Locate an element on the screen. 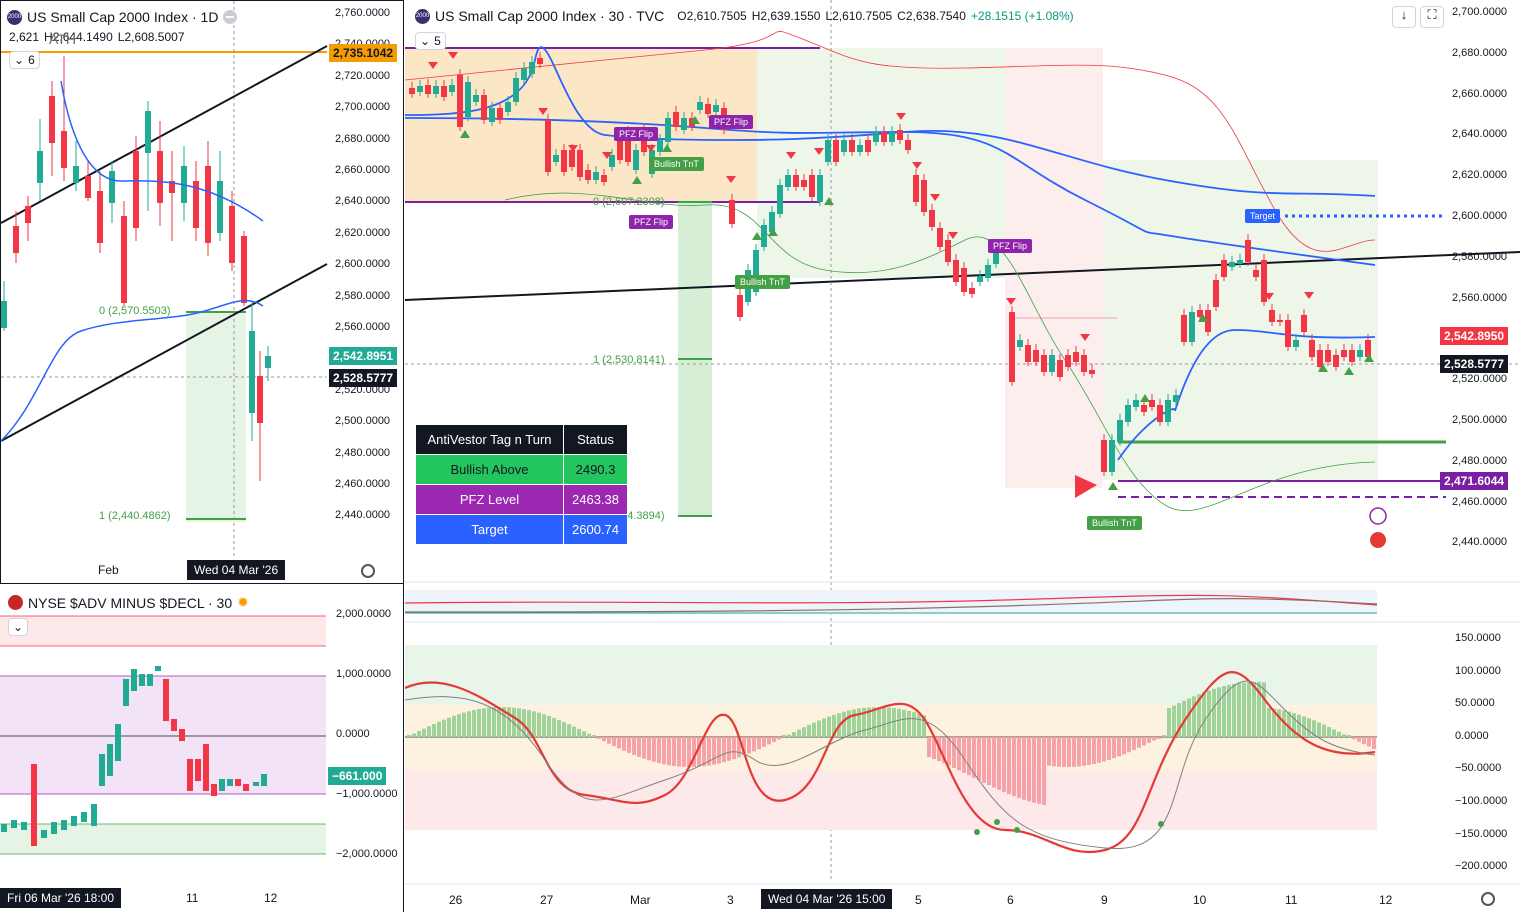 The height and width of the screenshot is (912, 1520). adv-chart-canvas is located at coordinates (202, 748).